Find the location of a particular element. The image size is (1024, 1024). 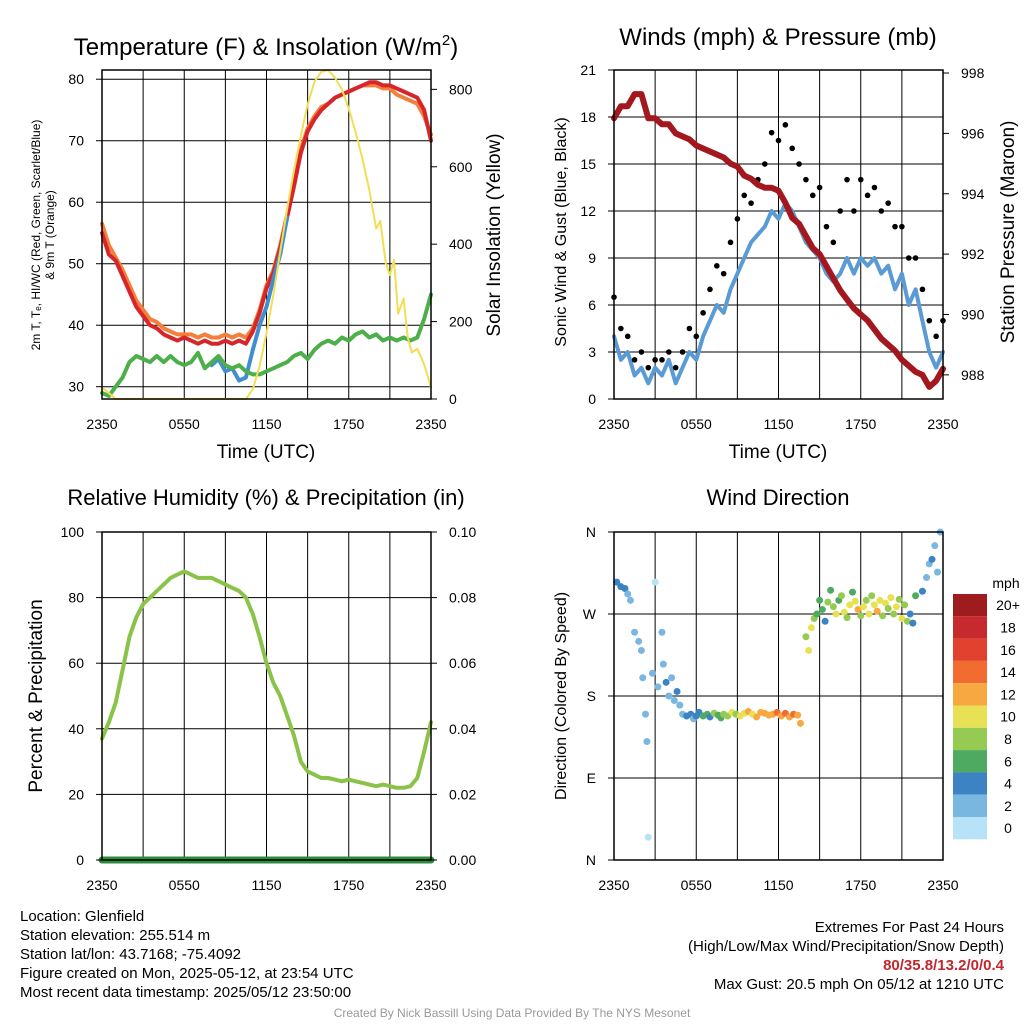

max-gust: Max Gust: 20.5 mph On 05/12 at 1210 UTC is located at coordinates (858, 984).